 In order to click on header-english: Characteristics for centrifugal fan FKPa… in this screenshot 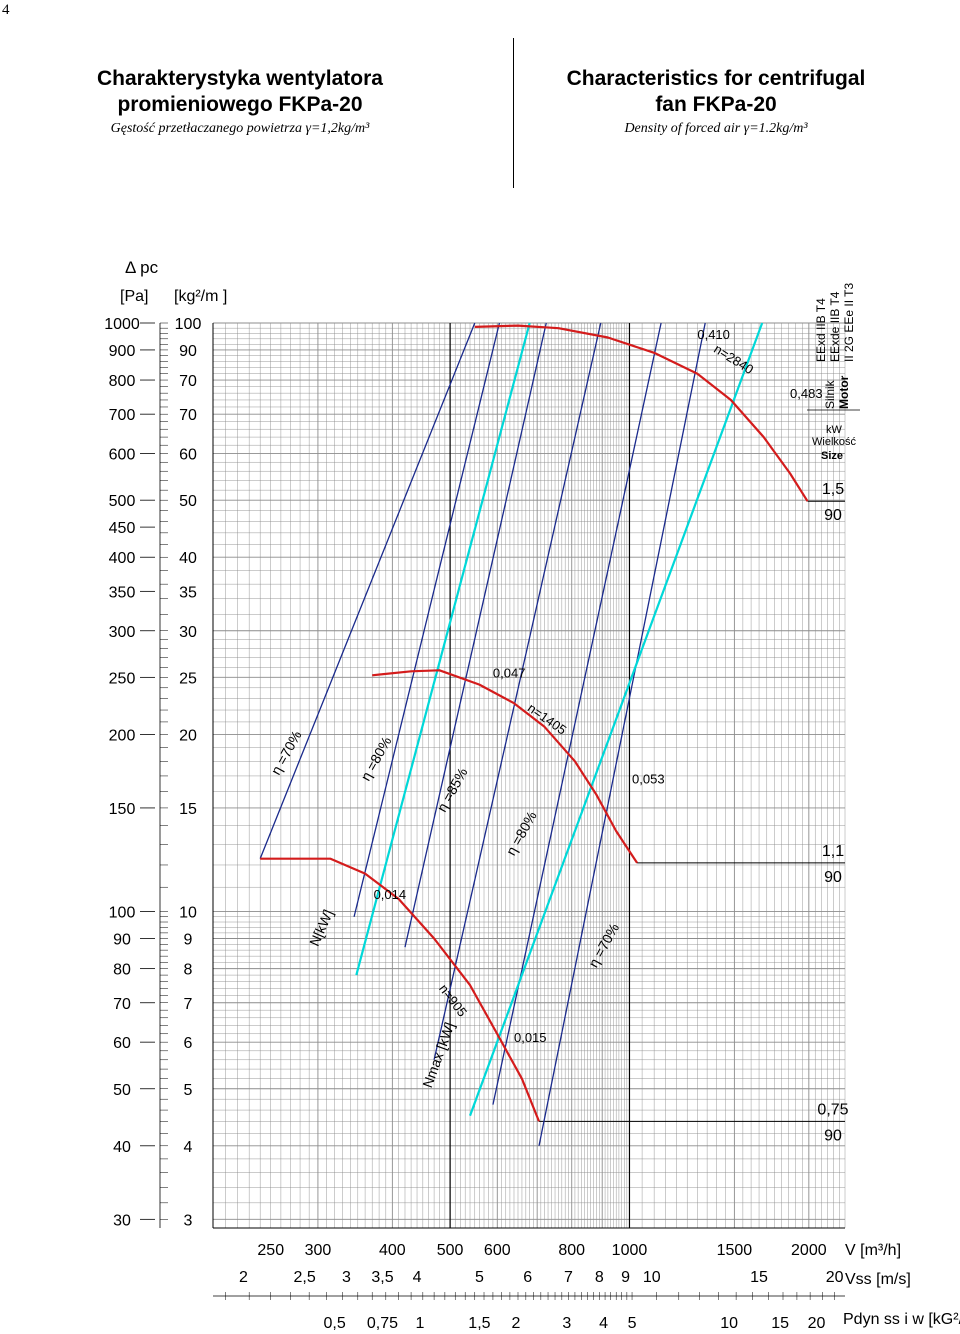, I will do `click(716, 102)`.